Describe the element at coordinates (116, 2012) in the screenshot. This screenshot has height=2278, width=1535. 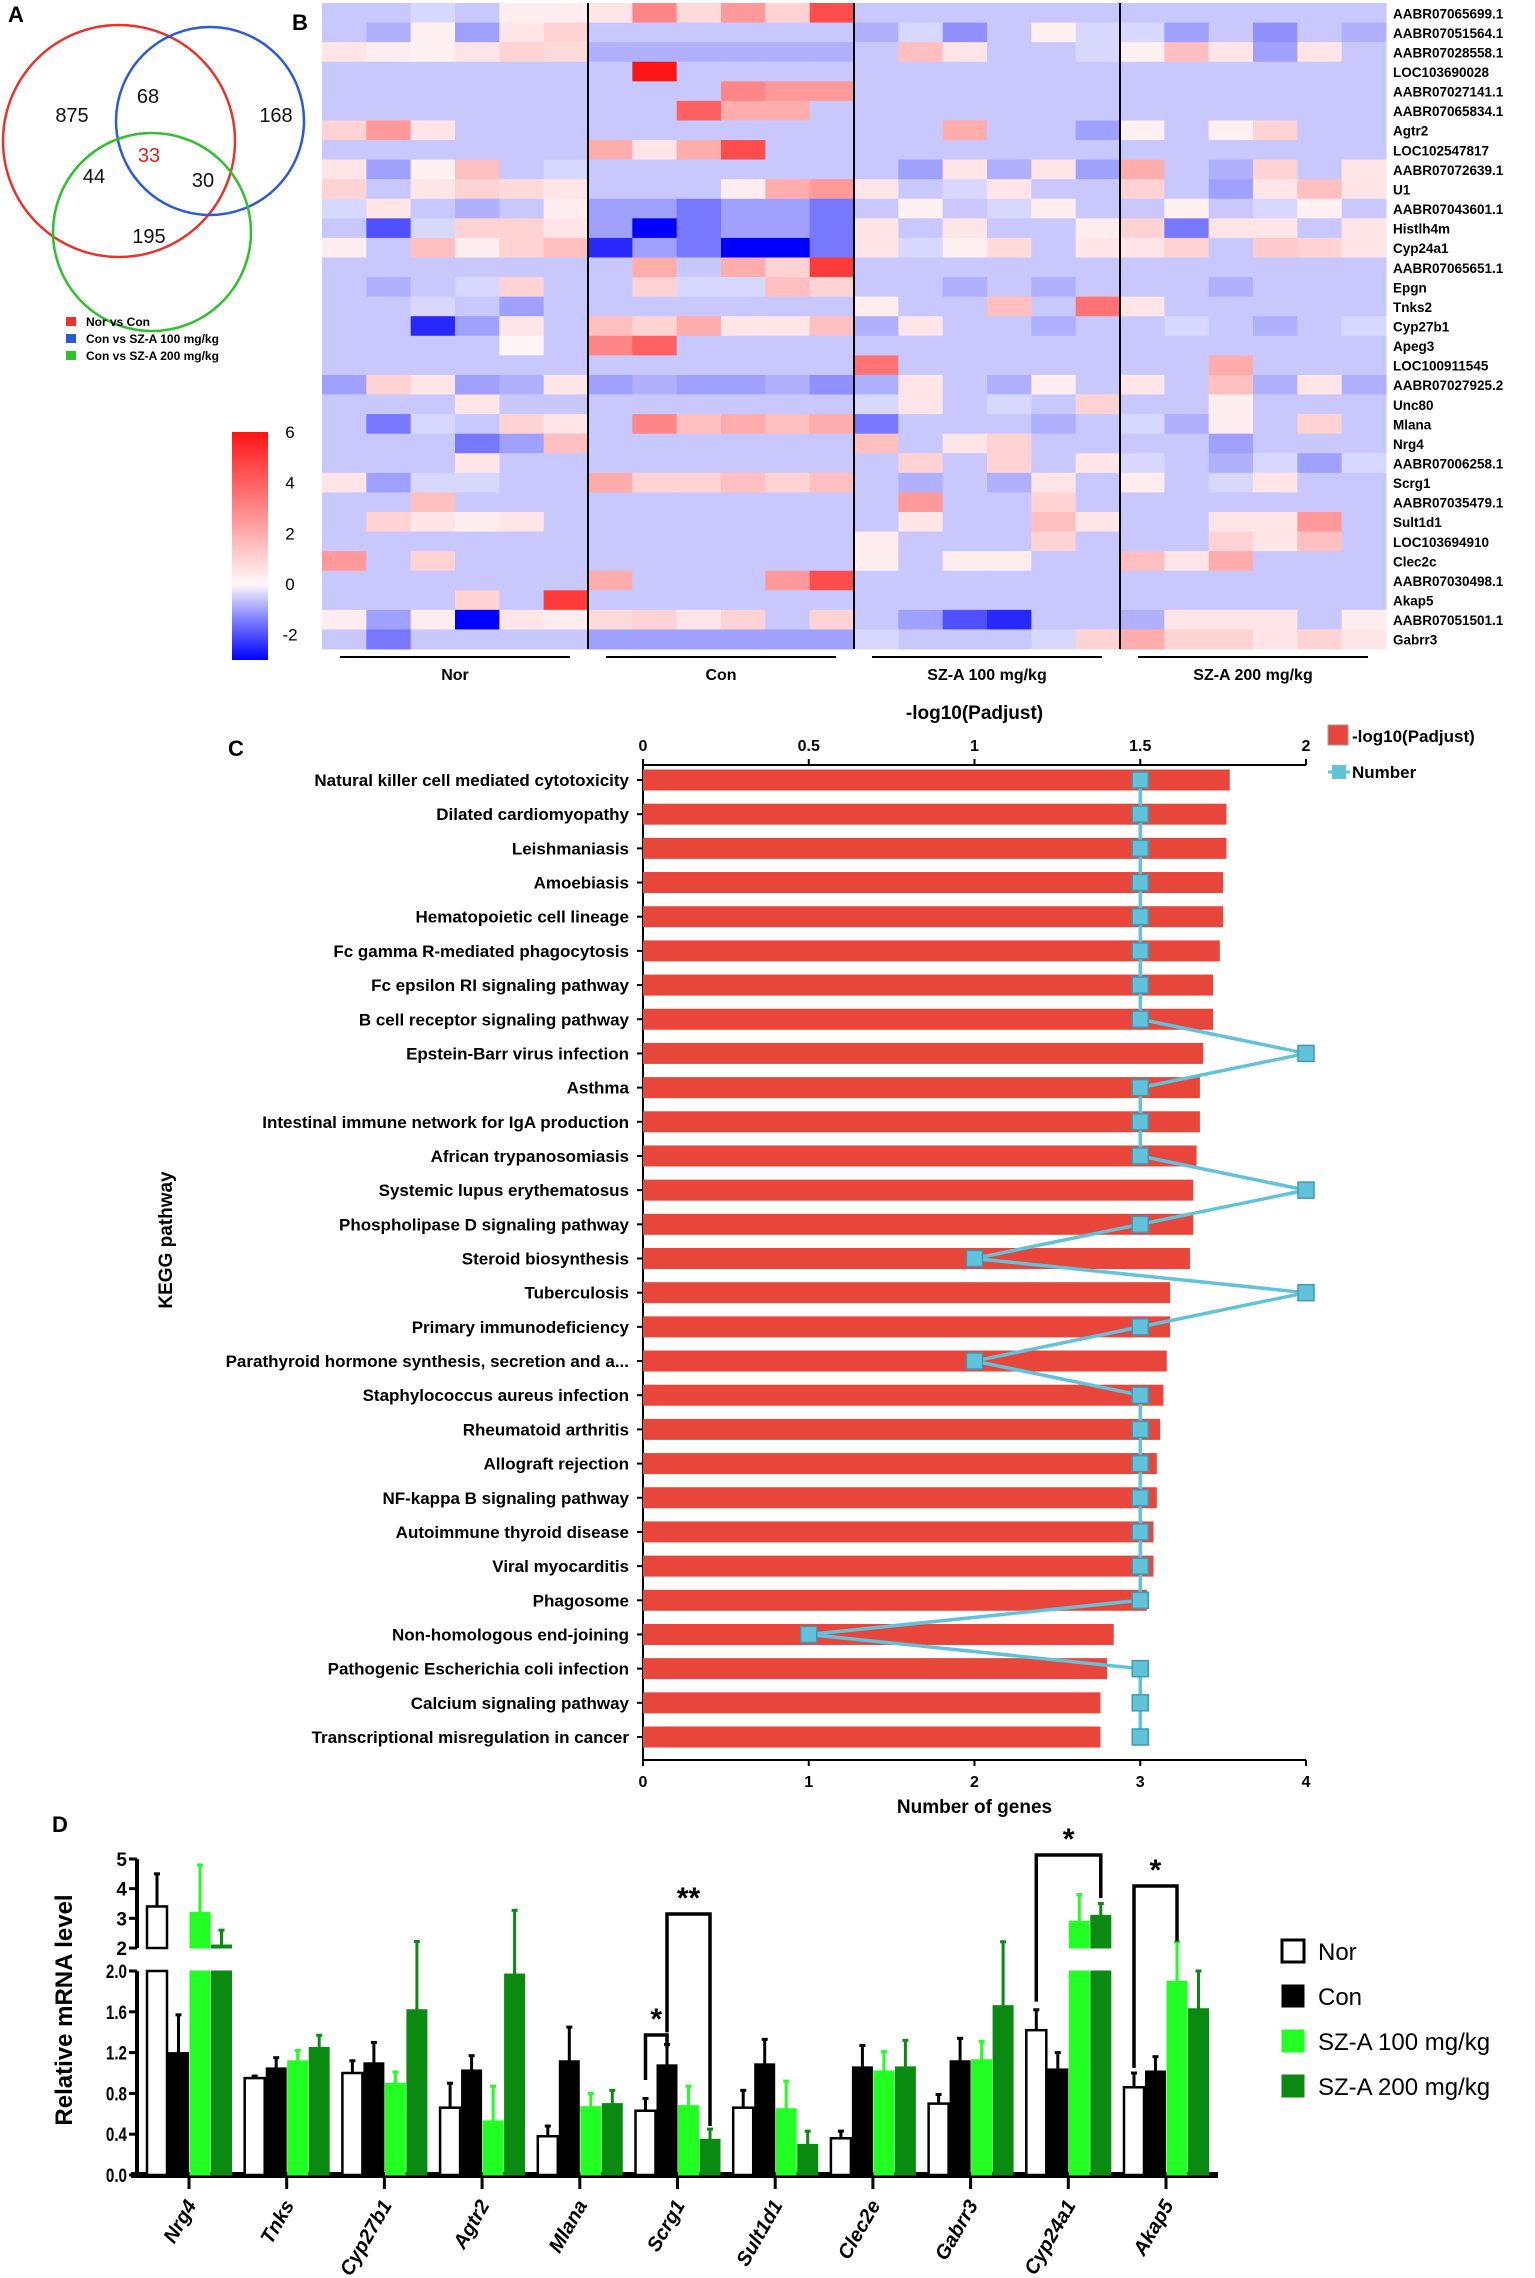
I see `y-tick-label: 1.6` at that location.